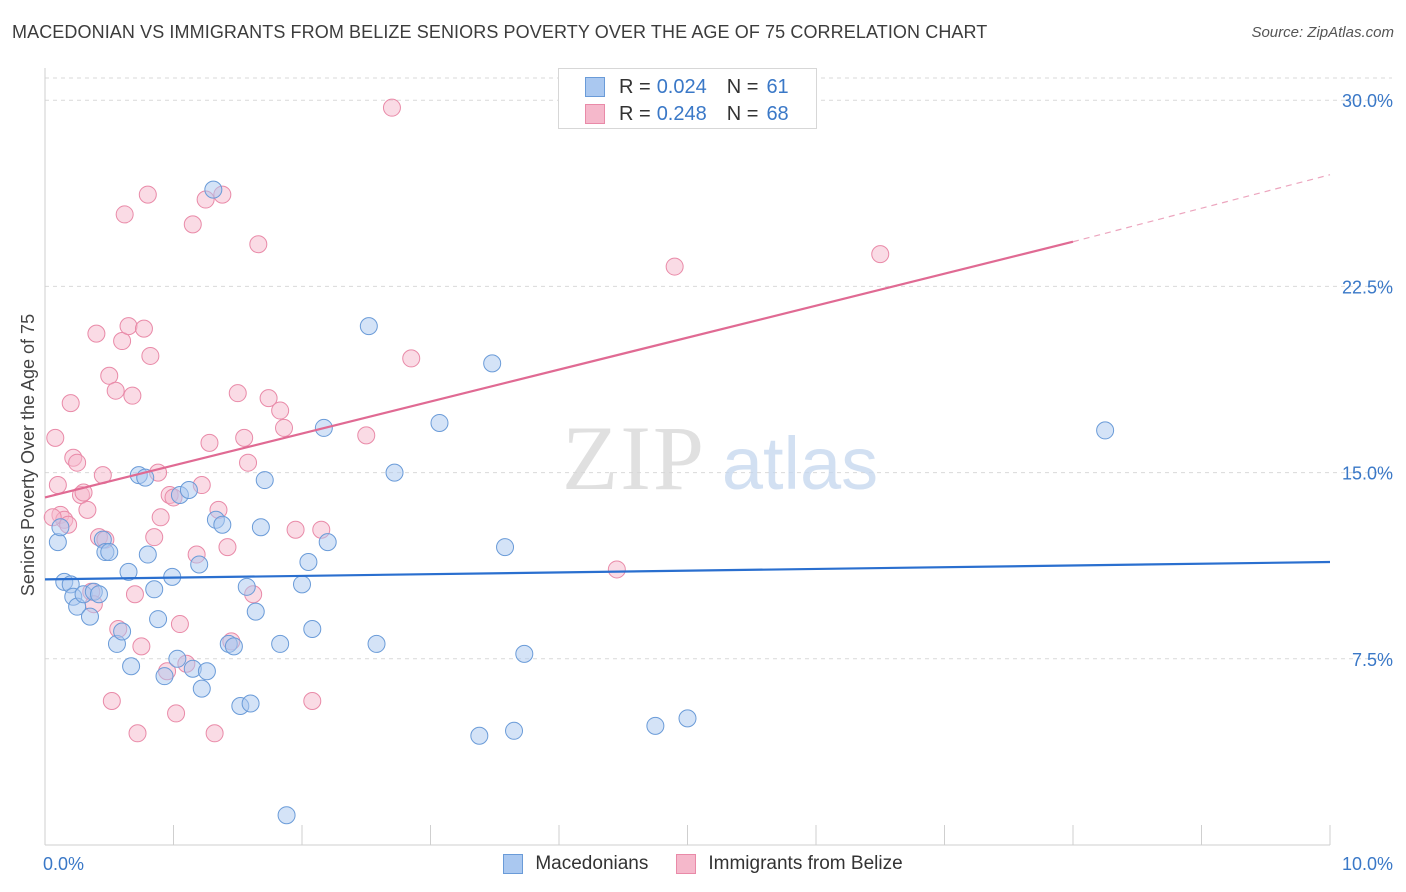 This screenshot has height=892, width=1406. What do you see at coordinates (1367, 287) in the screenshot?
I see `y-tick-label: 22.5%` at bounding box center [1367, 287].